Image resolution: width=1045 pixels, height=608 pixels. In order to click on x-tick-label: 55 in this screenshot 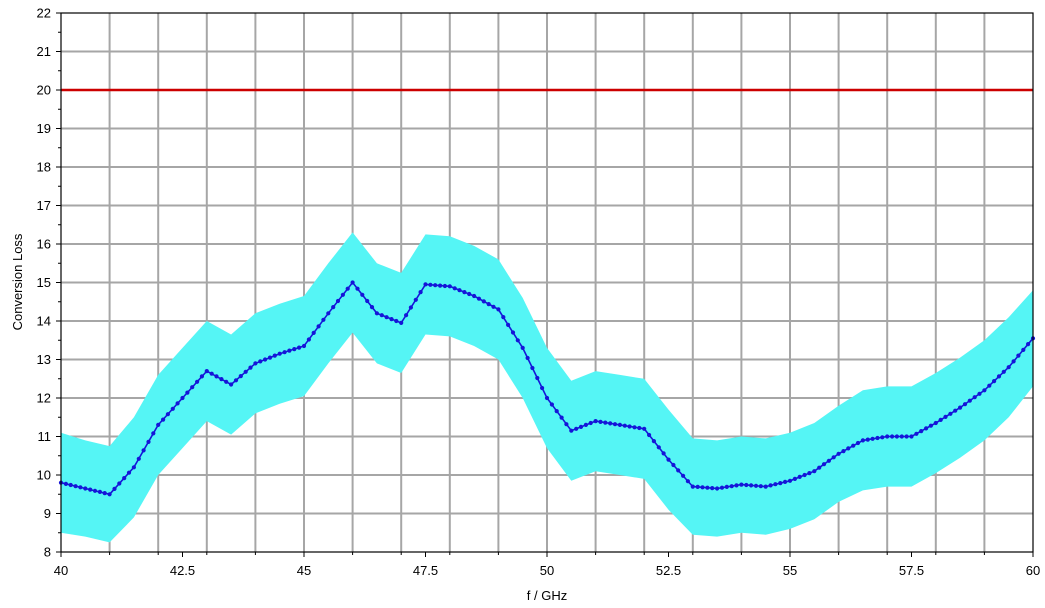, I will do `click(790, 570)`.